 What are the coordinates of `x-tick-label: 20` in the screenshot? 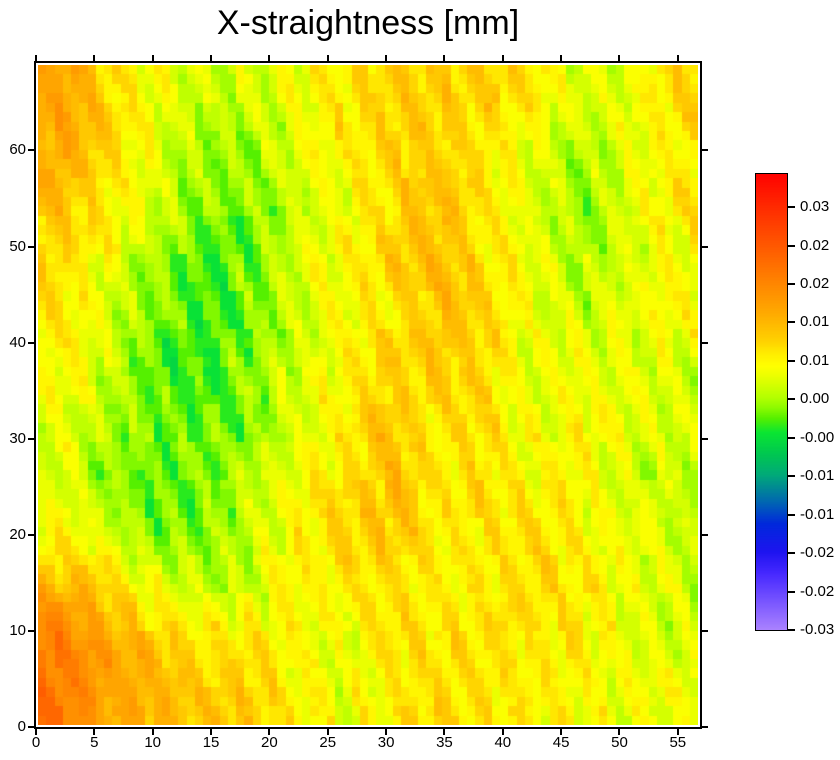 It's located at (269, 742).